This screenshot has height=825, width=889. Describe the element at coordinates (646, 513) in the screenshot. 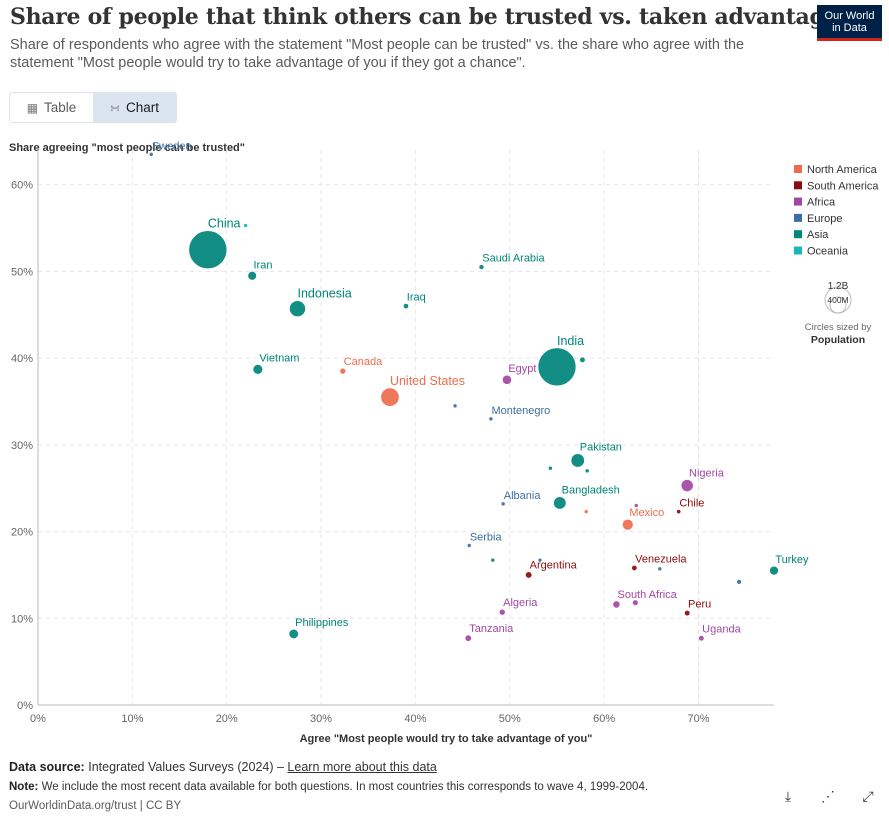

I see `data-label: Mexico` at that location.